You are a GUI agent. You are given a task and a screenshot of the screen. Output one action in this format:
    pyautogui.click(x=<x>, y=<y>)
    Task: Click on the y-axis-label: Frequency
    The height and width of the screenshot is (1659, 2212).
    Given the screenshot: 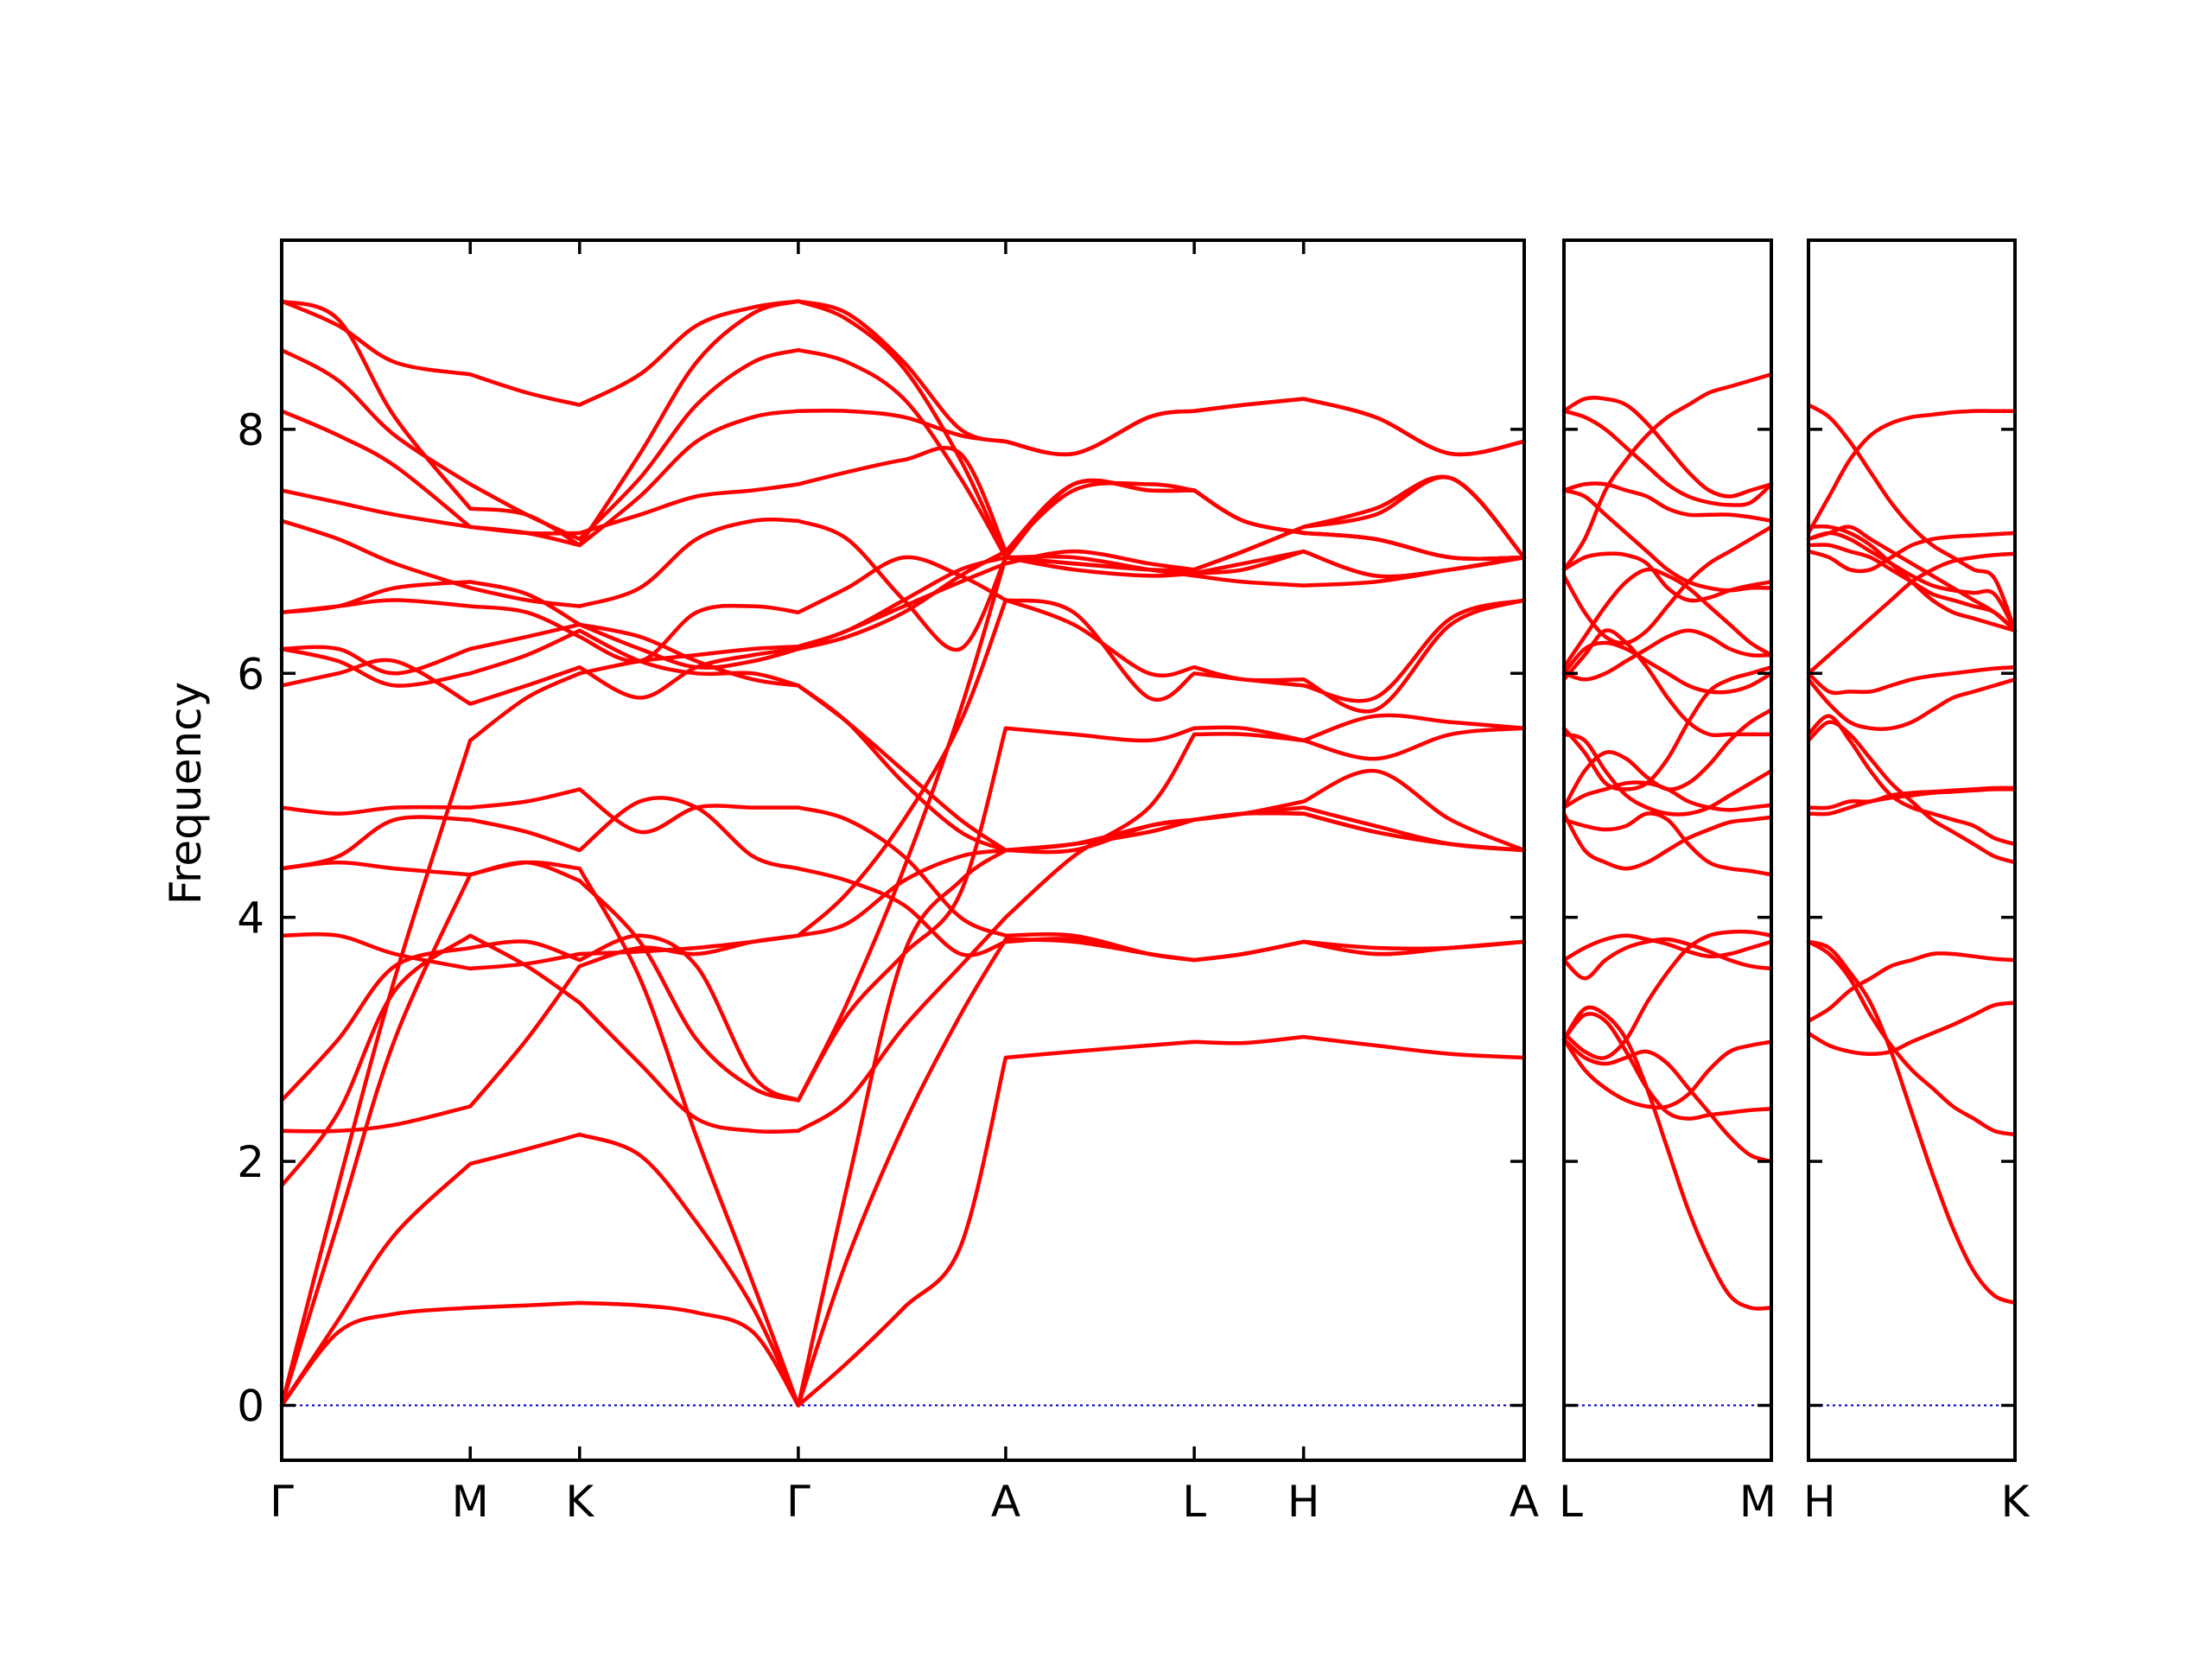 What is the action you would take?
    pyautogui.click(x=186, y=793)
    